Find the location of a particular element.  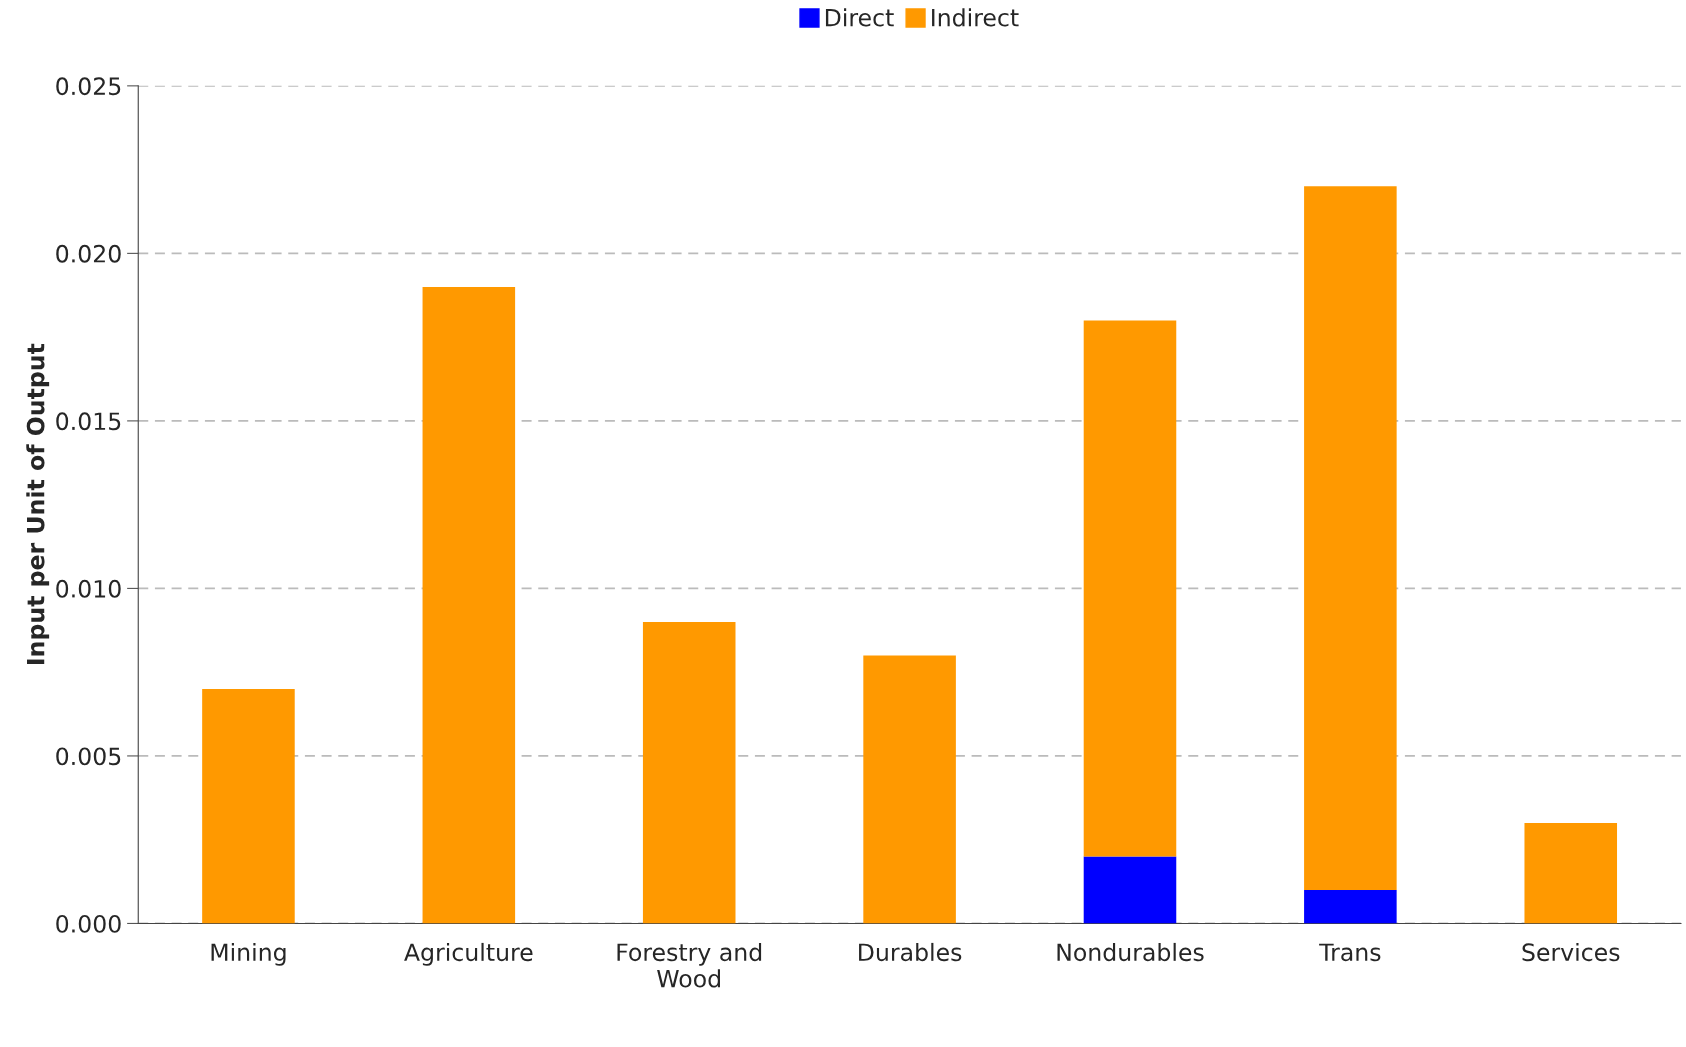

x-tick-label: Services is located at coordinates (1571, 952).